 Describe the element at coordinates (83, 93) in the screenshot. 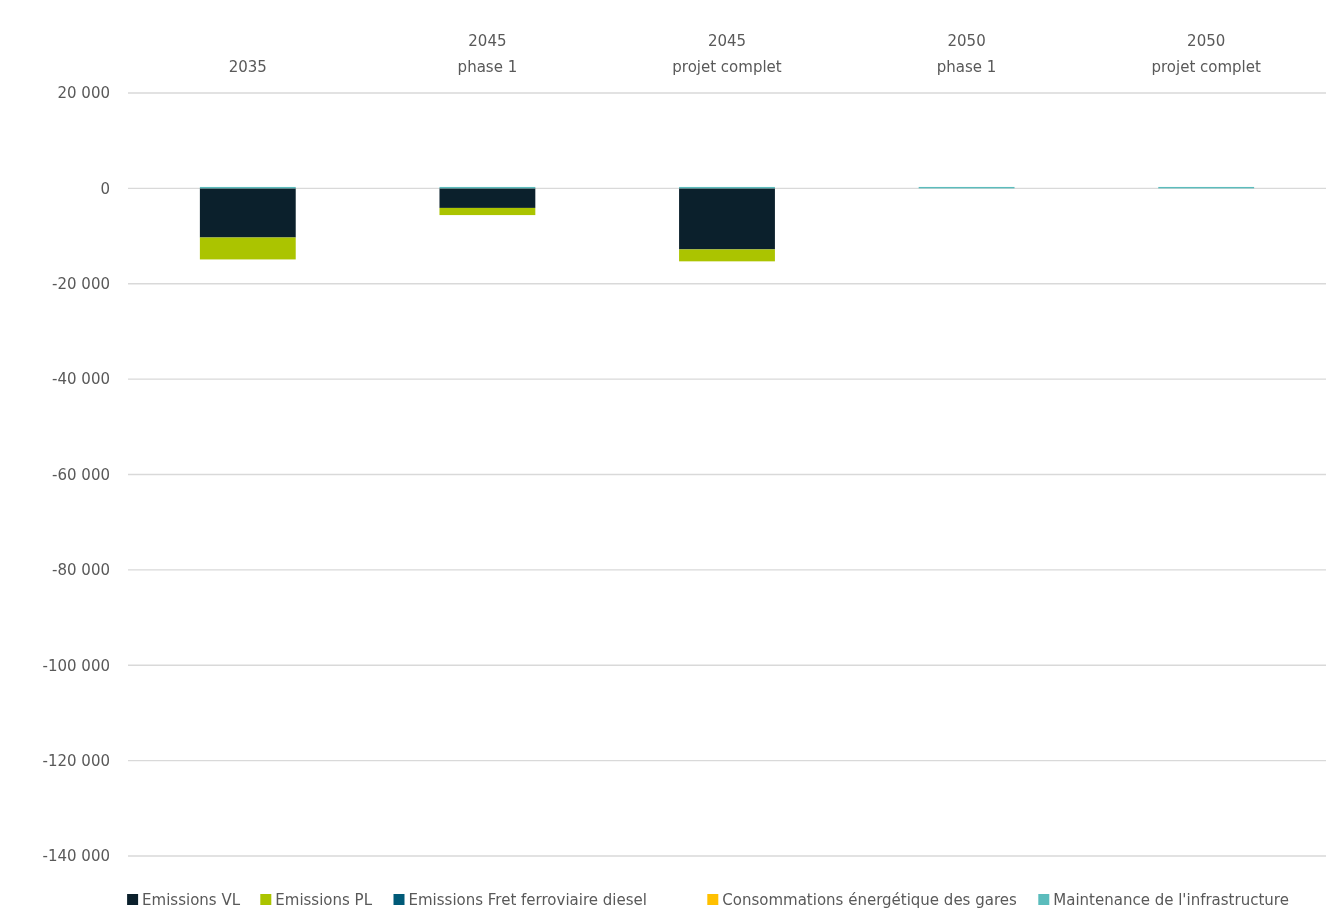

I see `y-tick-label: 20 000` at that location.